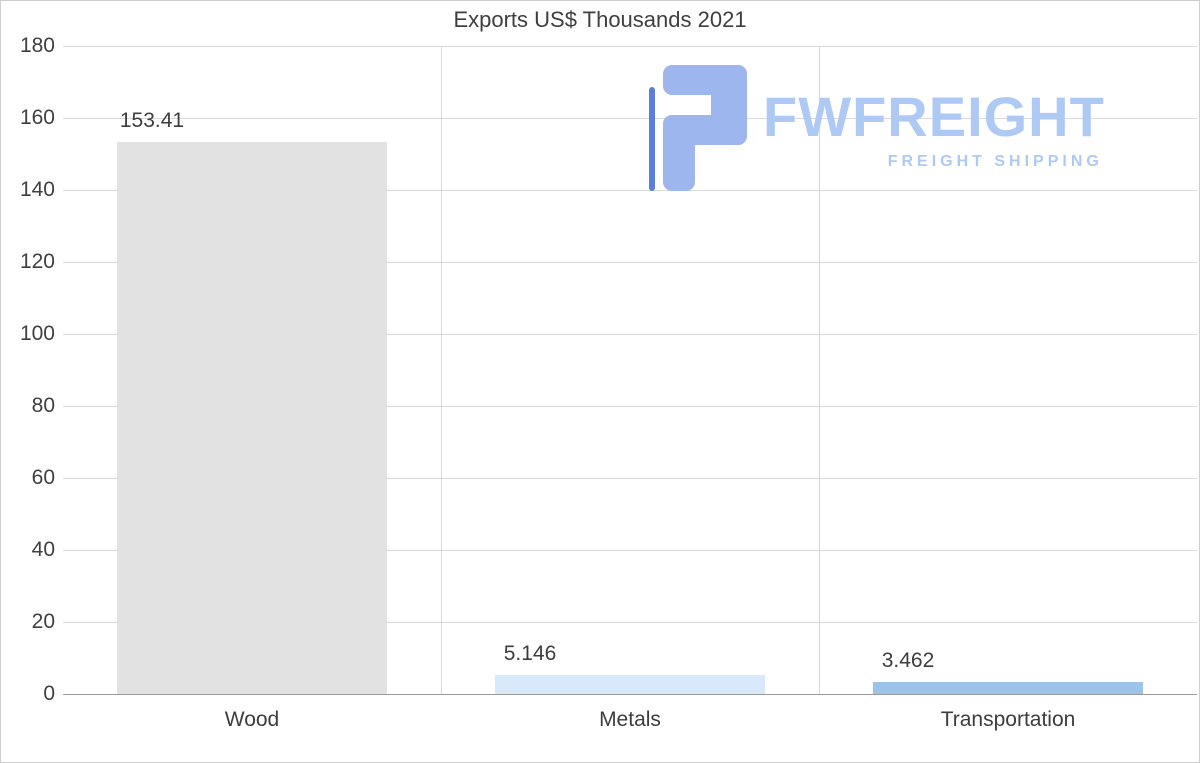 The image size is (1200, 763). What do you see at coordinates (699, 130) in the screenshot?
I see `fwfreight-logo-icon` at bounding box center [699, 130].